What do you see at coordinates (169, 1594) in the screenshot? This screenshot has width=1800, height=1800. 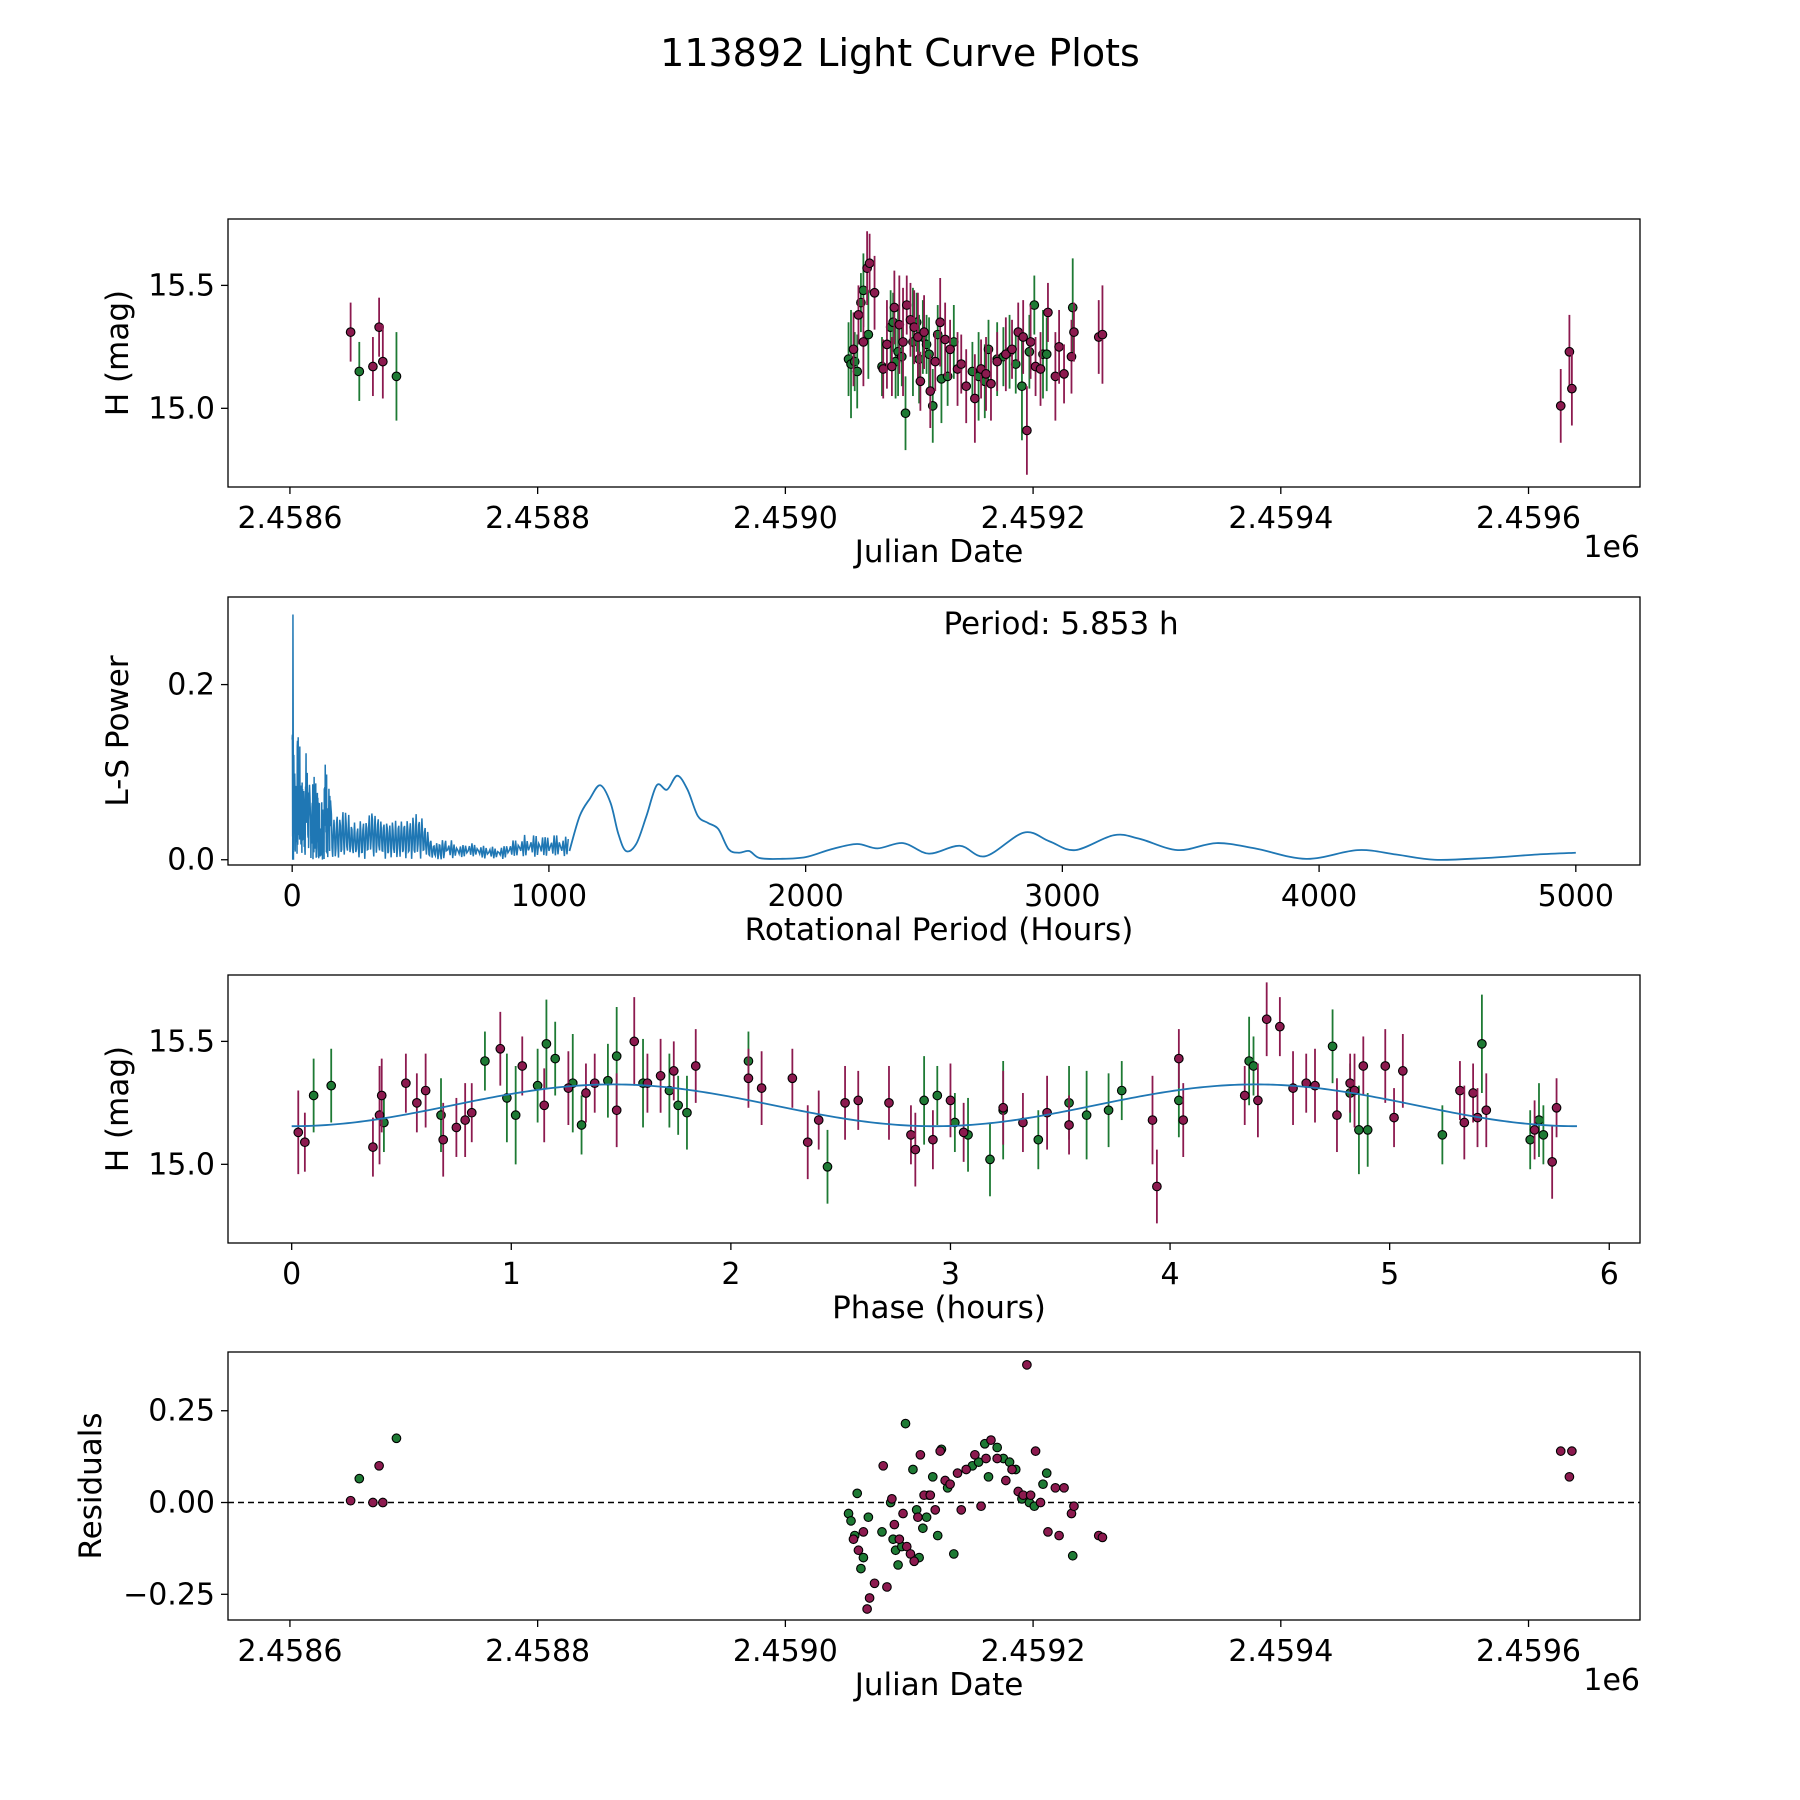 I see `y-tick-label: −0.25` at bounding box center [169, 1594].